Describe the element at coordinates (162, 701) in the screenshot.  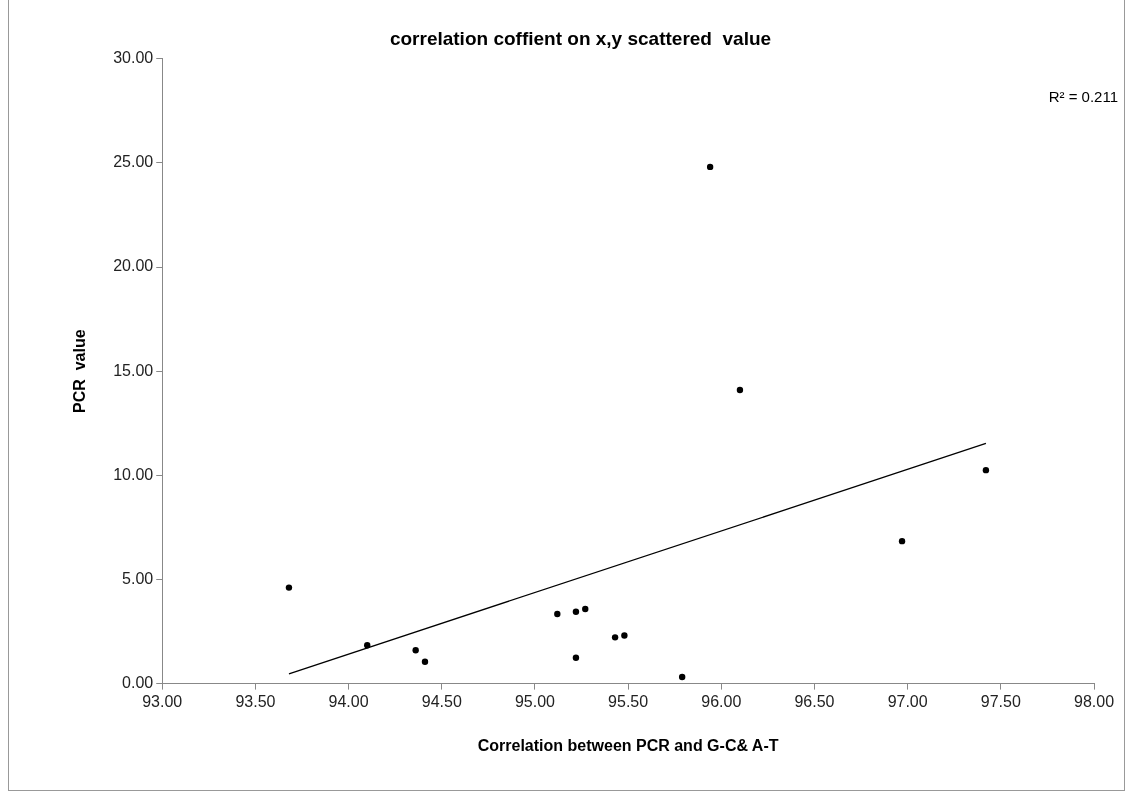
I see `x-tick-label: 93.00` at that location.